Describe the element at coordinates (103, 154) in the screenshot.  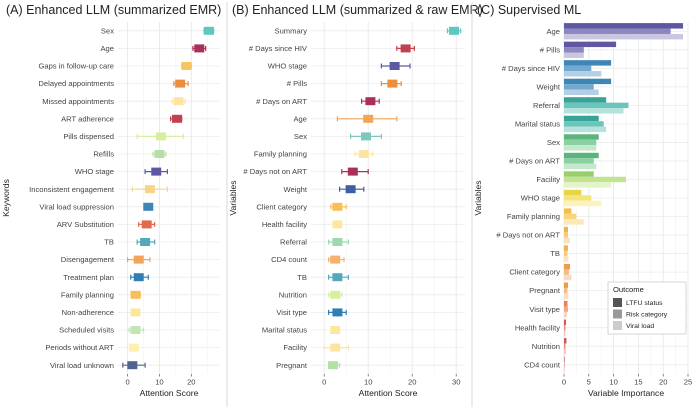
I see `category-label: Refills` at that location.